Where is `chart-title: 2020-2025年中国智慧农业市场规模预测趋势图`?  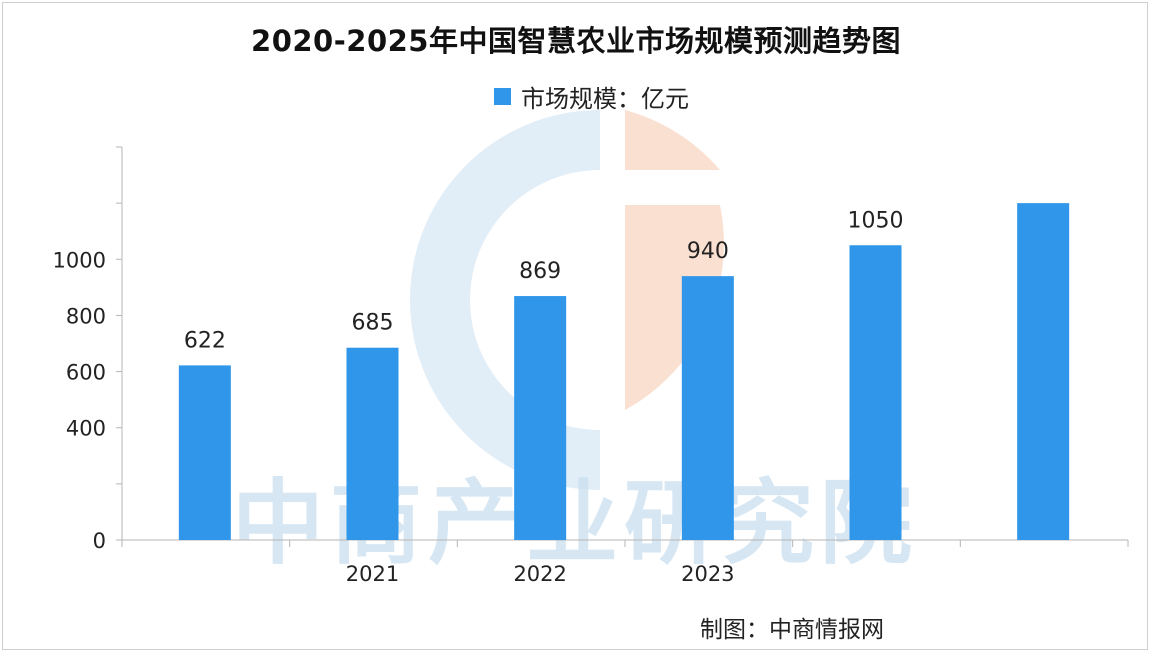 chart-title: 2020-2025年中国智慧农业市场规模预测趋势图 is located at coordinates (576, 41).